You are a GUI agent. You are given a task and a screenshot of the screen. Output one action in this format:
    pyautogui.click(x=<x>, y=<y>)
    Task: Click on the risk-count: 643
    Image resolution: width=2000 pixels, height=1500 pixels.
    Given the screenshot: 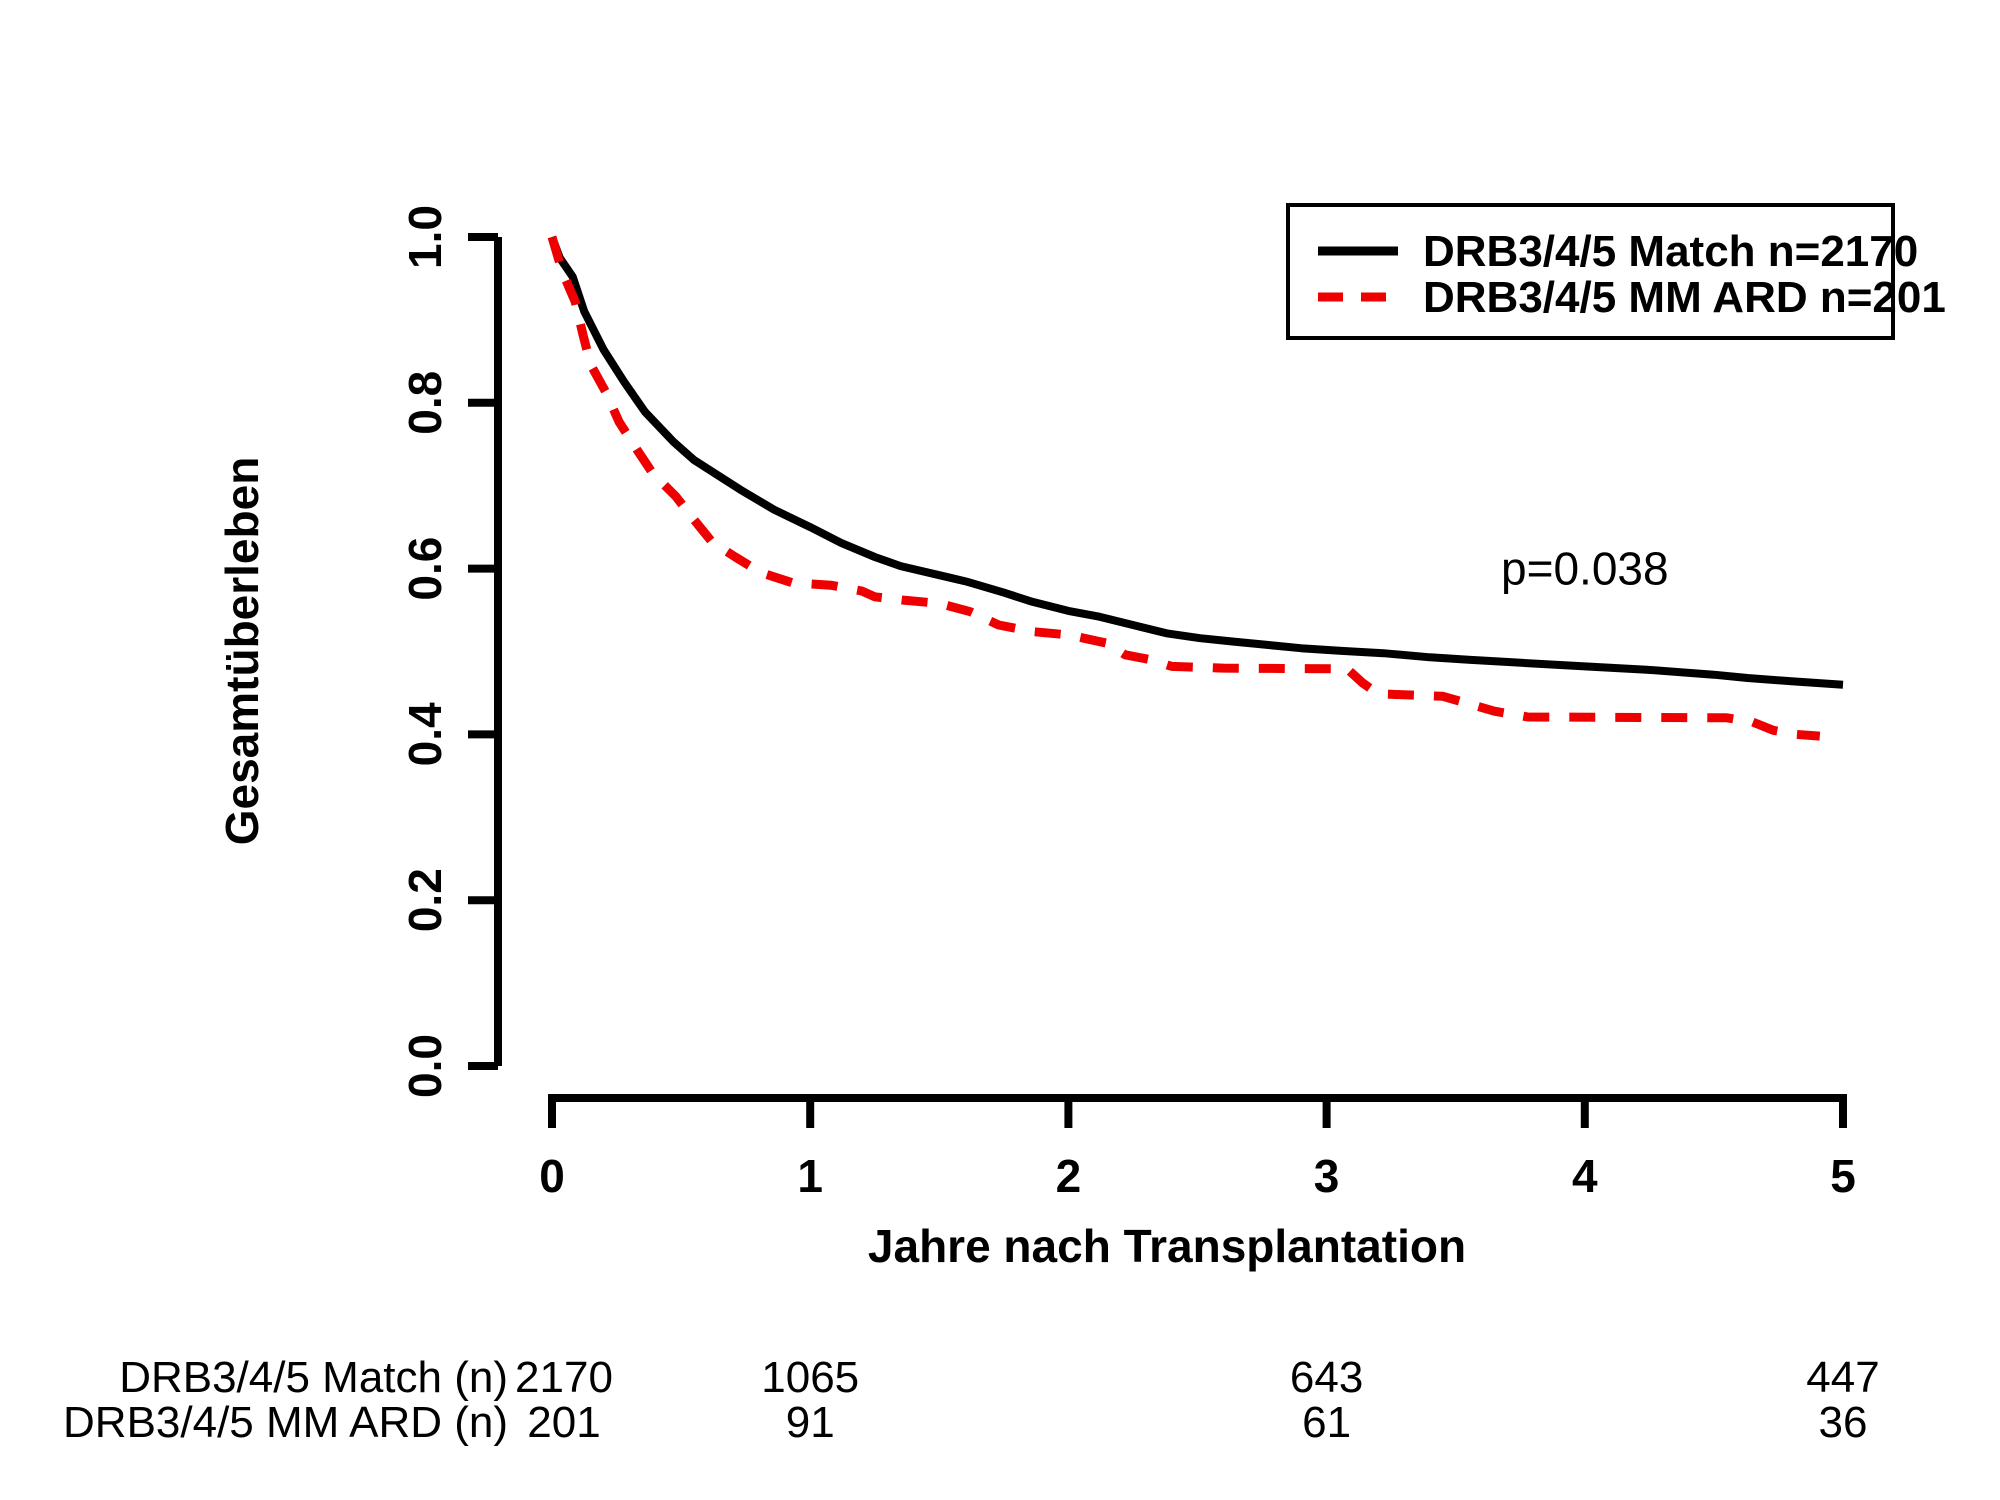 What is the action you would take?
    pyautogui.click(x=1326, y=1377)
    